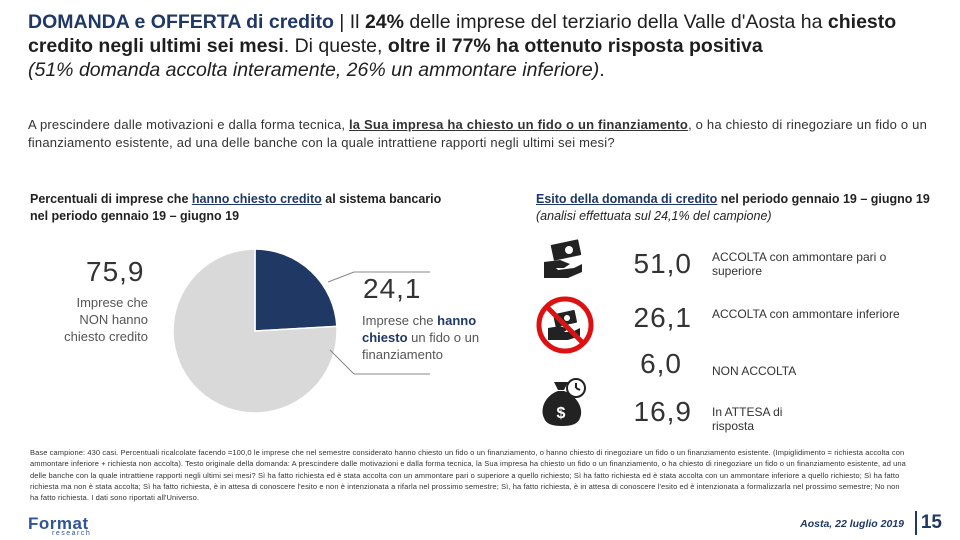  Describe the element at coordinates (754, 371) in the screenshot. I see `result-label: NON ACCOLTA` at that location.